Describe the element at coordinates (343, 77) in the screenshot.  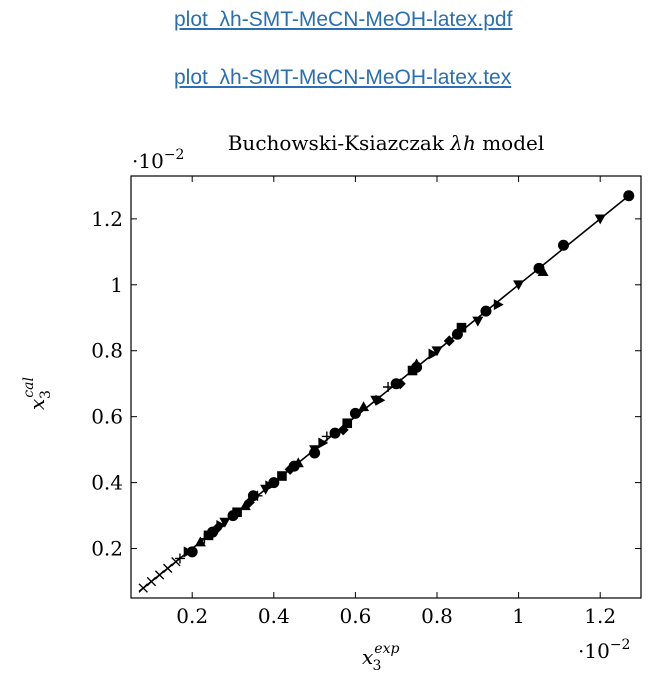
I see `tex-file-link: plot_λh-SMT-MeCN-MeOH-latex.tex` at that location.